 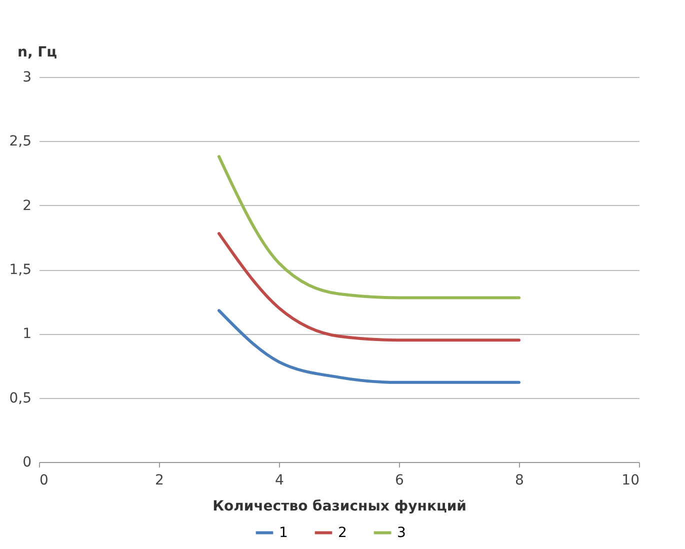 I want to click on legend-label: 3, so click(x=401, y=532).